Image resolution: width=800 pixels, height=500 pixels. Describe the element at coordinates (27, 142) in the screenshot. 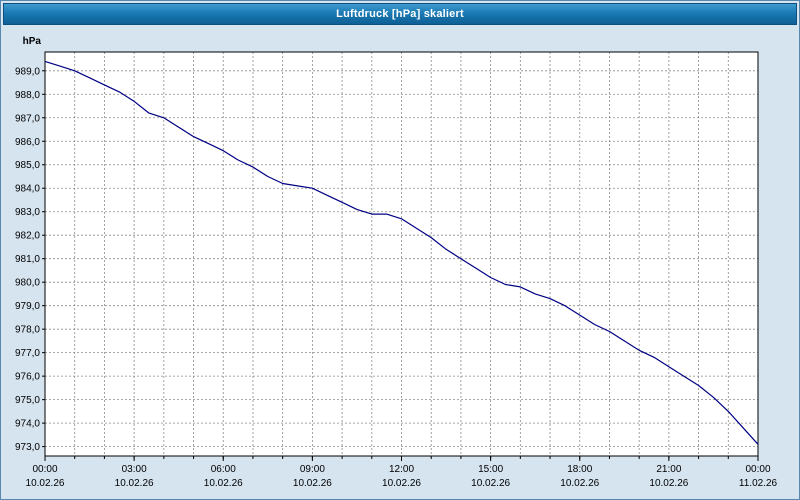

I see `y-tick-label: 986,0` at that location.